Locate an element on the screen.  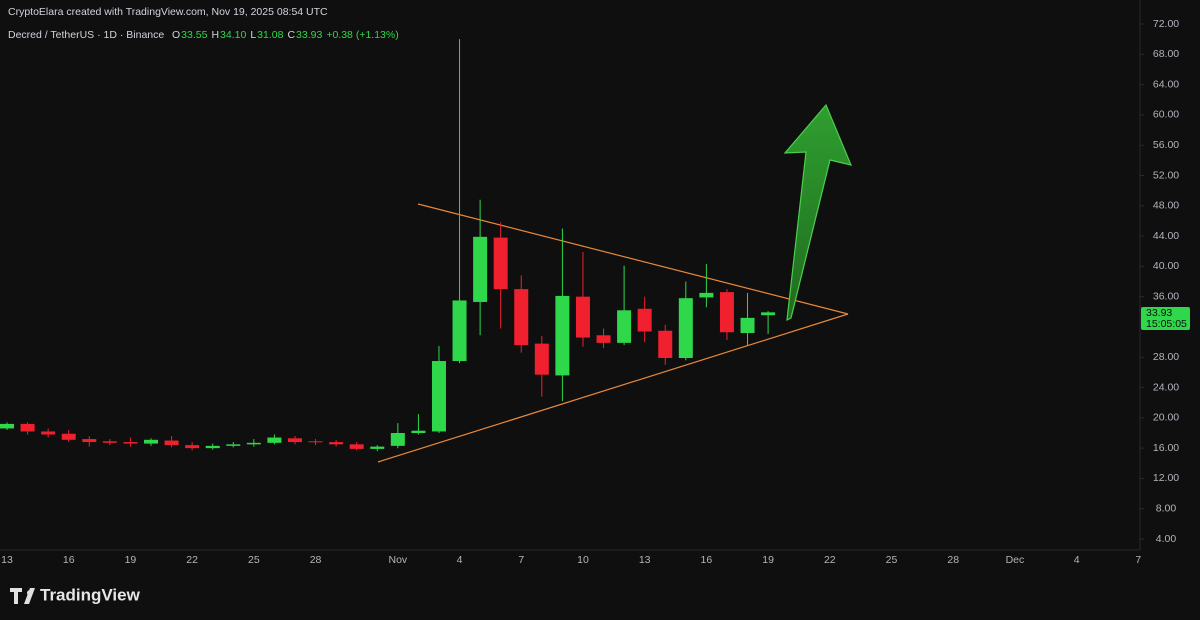
y-tick-label: 44.00 is located at coordinates (1166, 236).